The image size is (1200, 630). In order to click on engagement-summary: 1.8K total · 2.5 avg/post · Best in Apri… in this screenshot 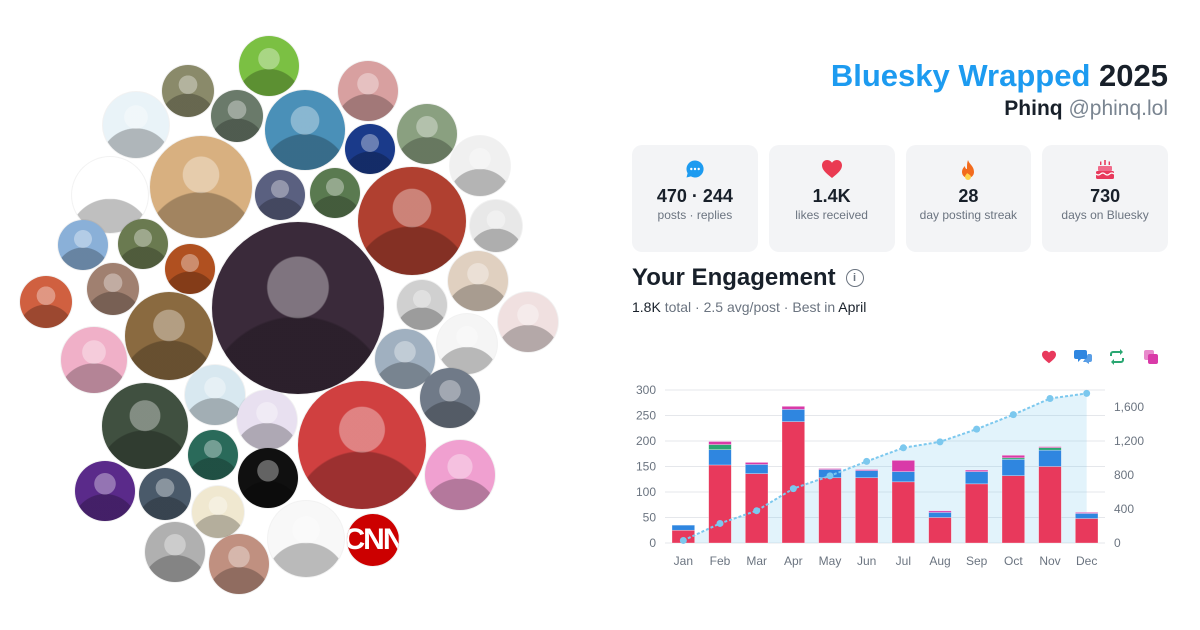, I will do `click(749, 307)`.